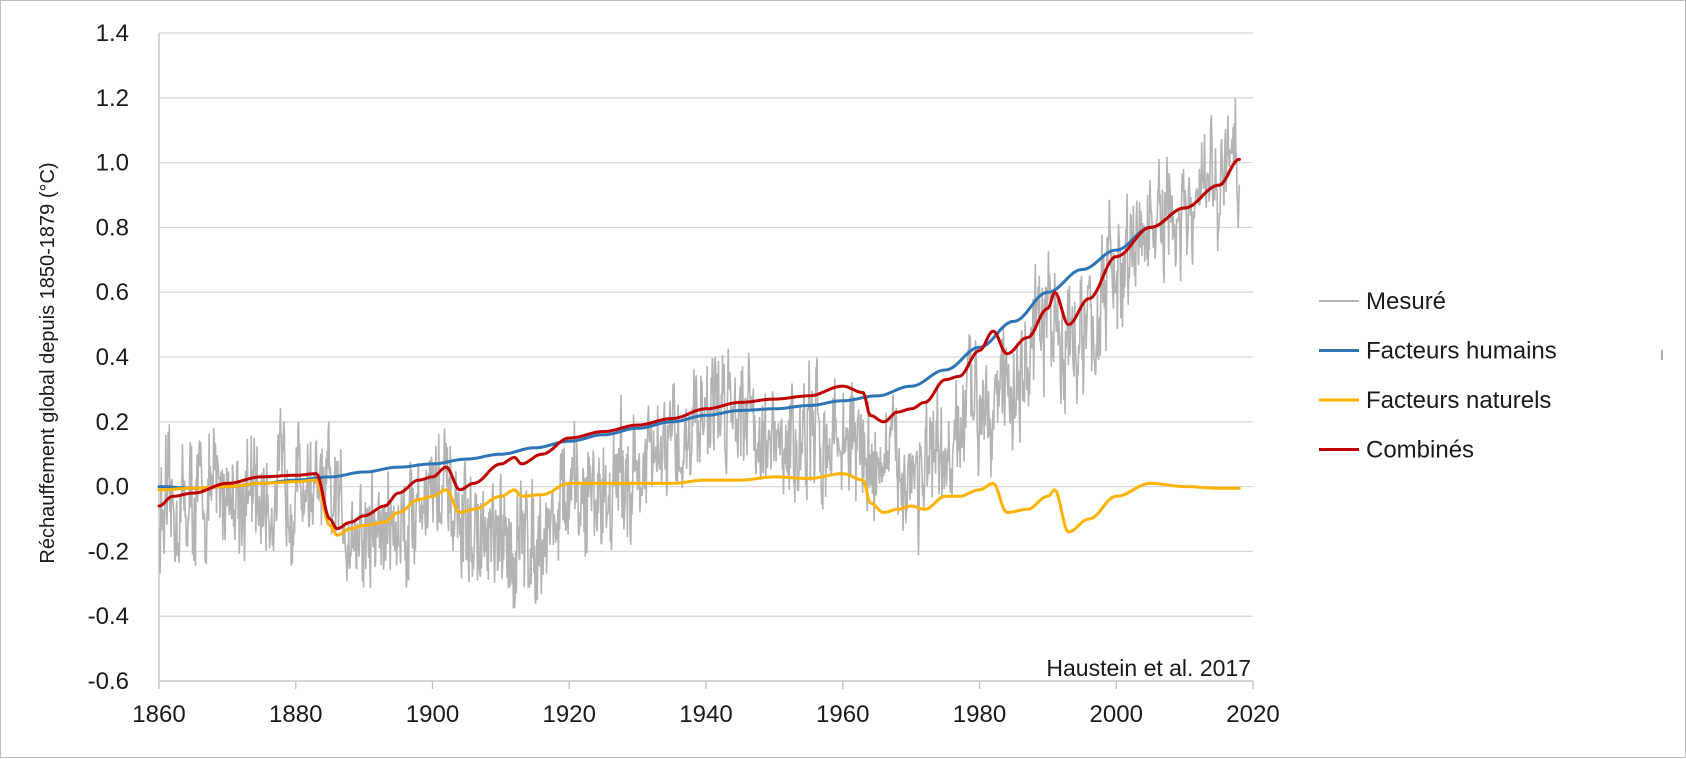 The height and width of the screenshot is (759, 1686). Describe the element at coordinates (979, 714) in the screenshot. I see `x-tick-label: 1980` at that location.